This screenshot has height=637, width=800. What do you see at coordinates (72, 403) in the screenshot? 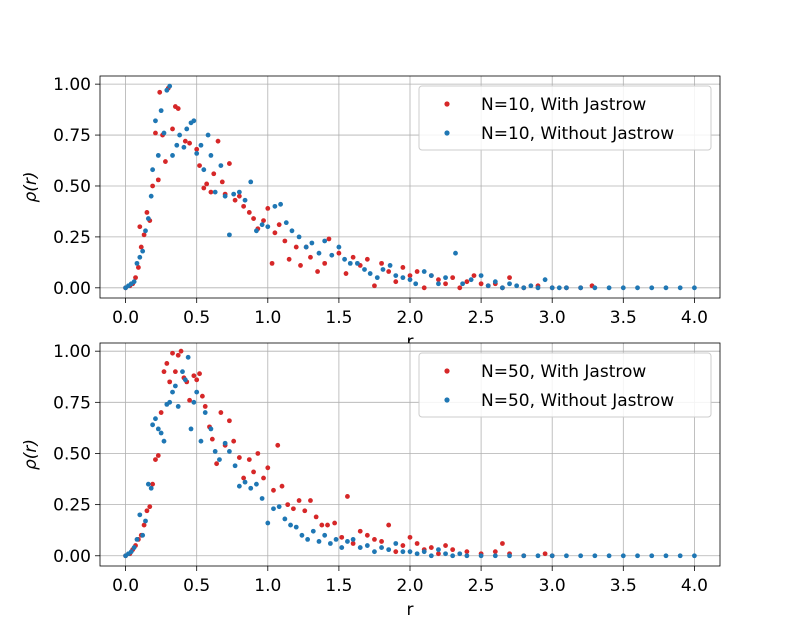
I see `y-tick-label: 0.75` at bounding box center [72, 403].